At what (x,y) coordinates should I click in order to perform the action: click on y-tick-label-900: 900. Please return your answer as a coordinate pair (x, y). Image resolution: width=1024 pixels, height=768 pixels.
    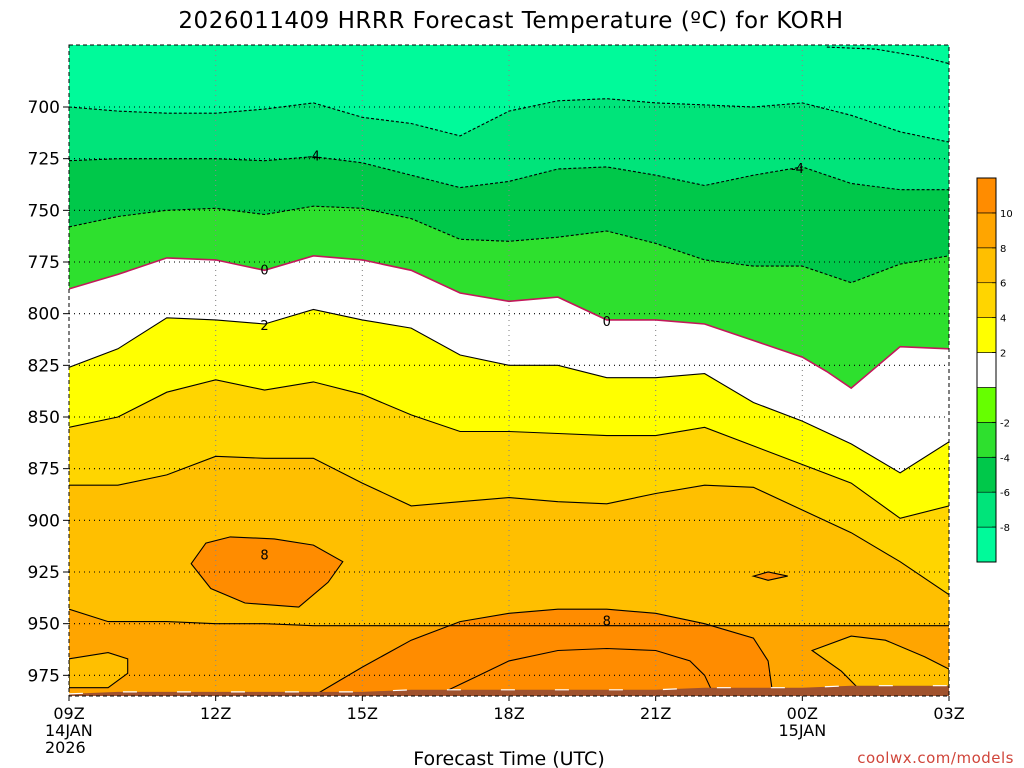
    Looking at the image, I should click on (44, 521).